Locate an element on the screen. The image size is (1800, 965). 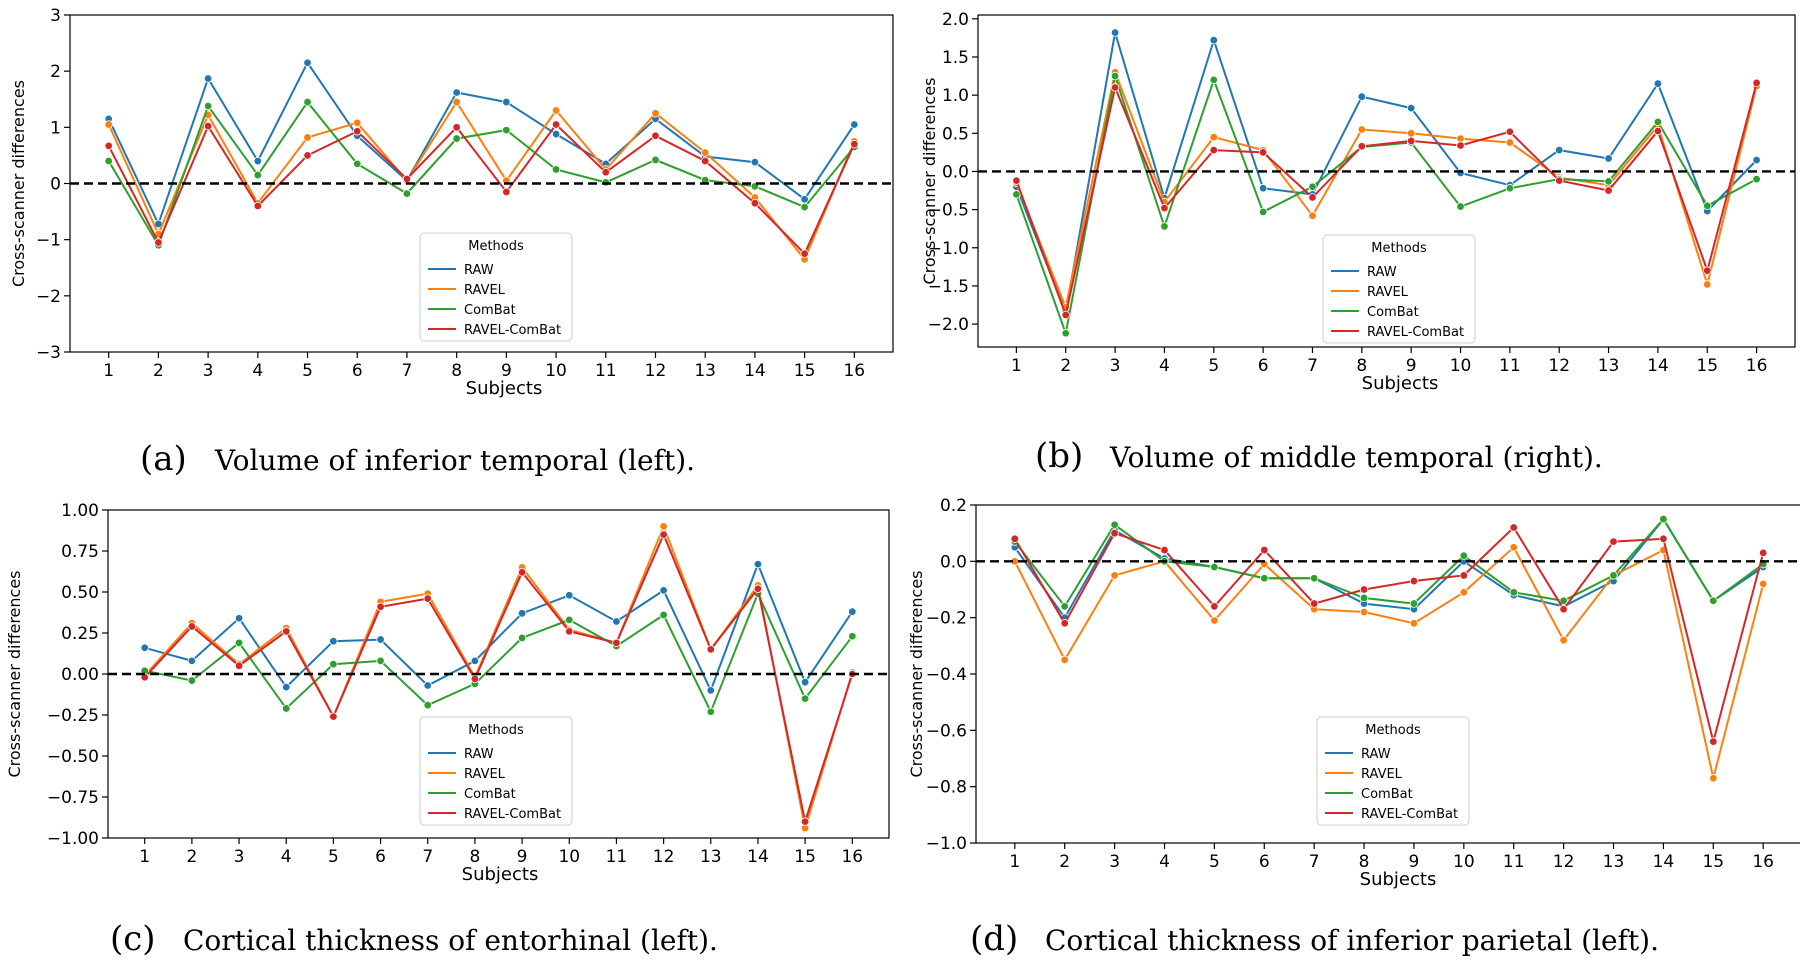
panel-b-xtick-label: 11 is located at coordinates (1510, 366).